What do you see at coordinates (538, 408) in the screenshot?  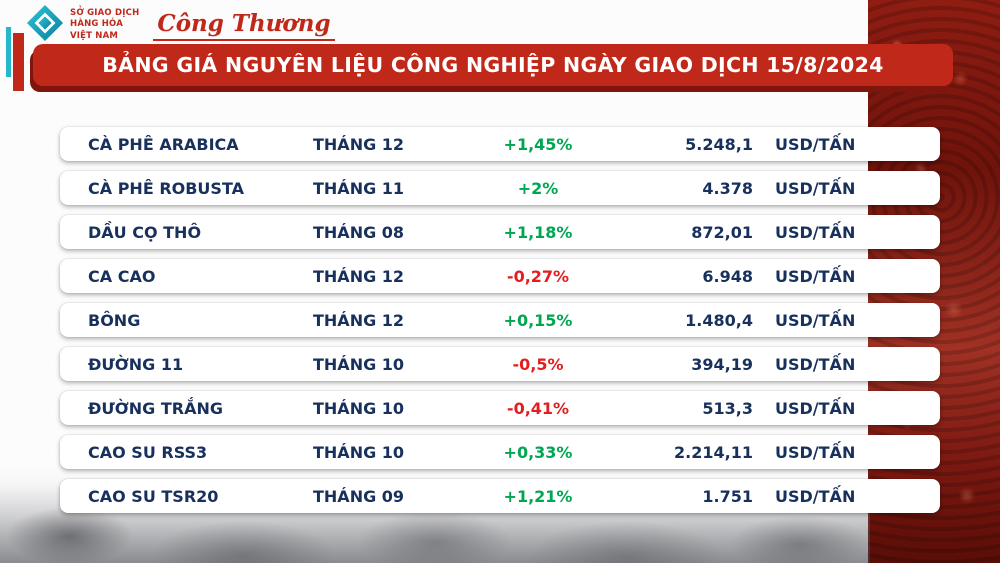 I see `price-change: -0,41%` at bounding box center [538, 408].